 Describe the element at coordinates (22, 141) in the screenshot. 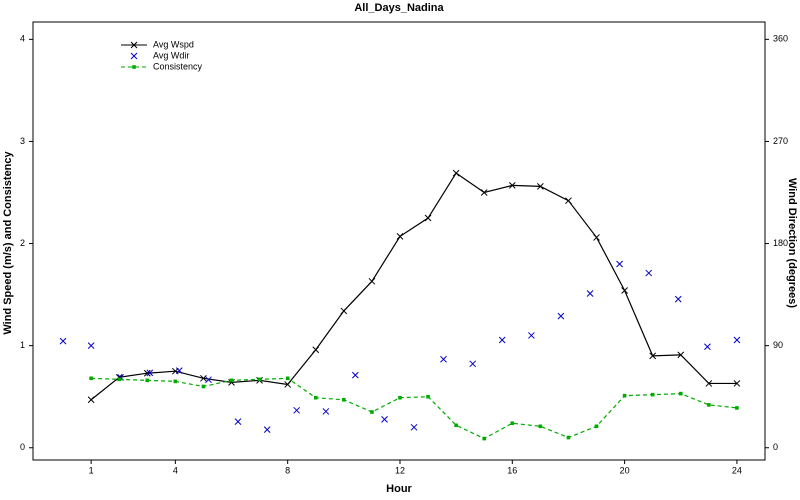

I see `y-tick-label: 3` at that location.